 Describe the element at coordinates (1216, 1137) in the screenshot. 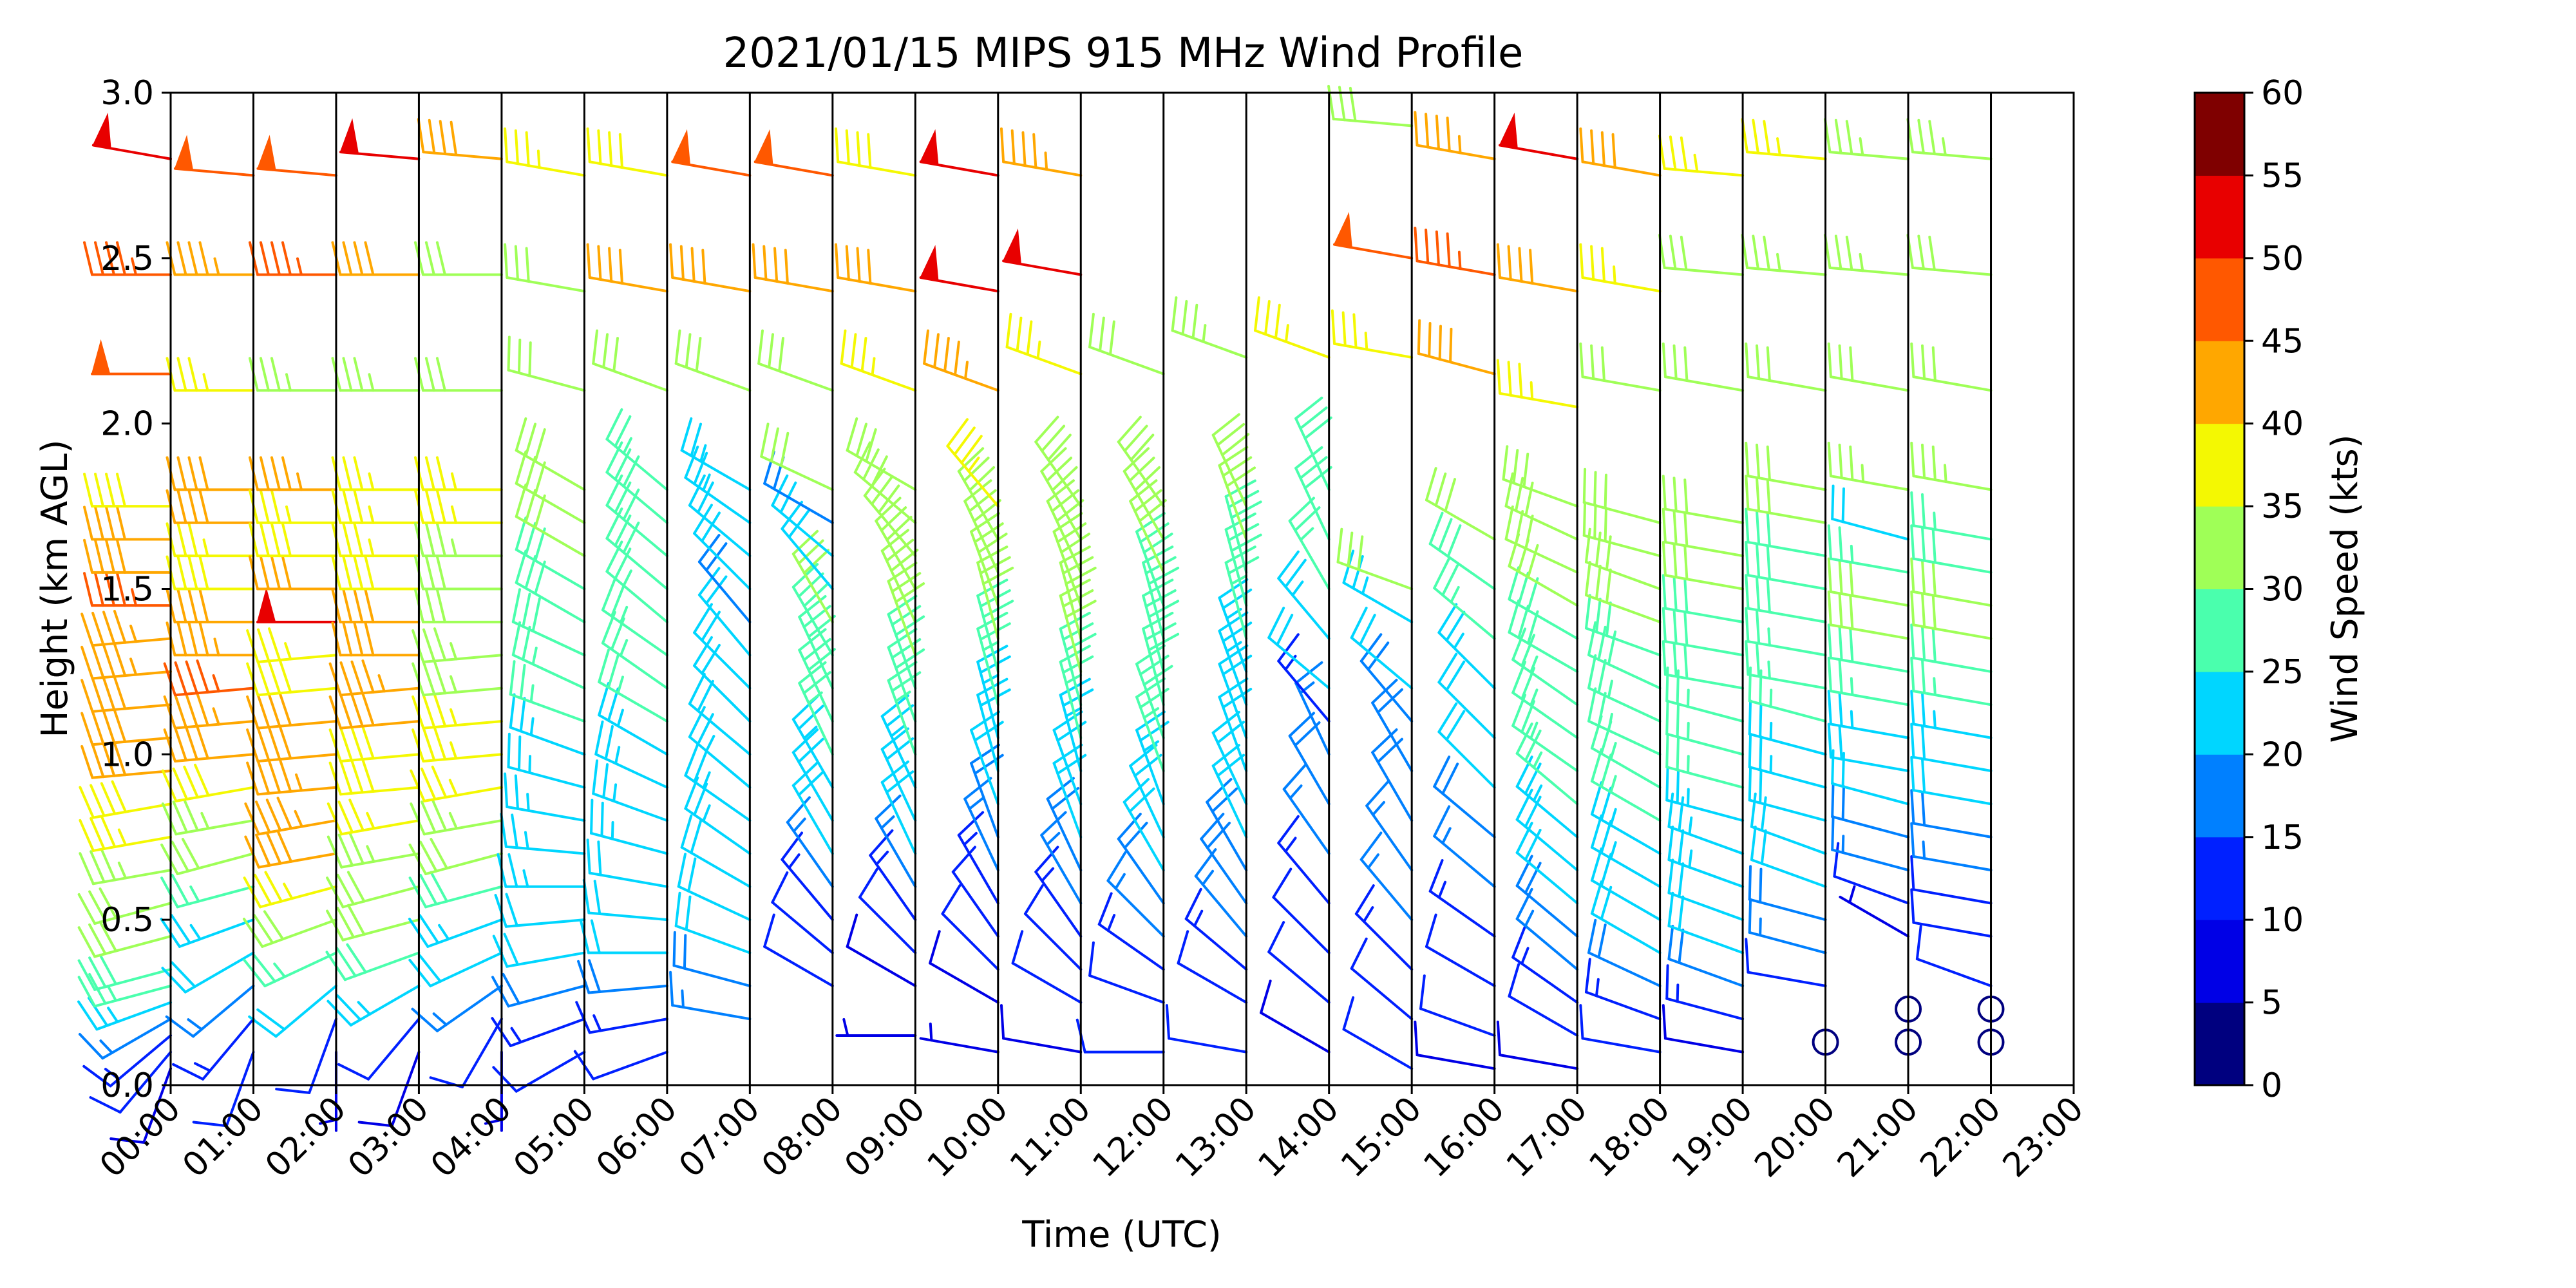

I see `x-tick-label: 13:00` at that location.